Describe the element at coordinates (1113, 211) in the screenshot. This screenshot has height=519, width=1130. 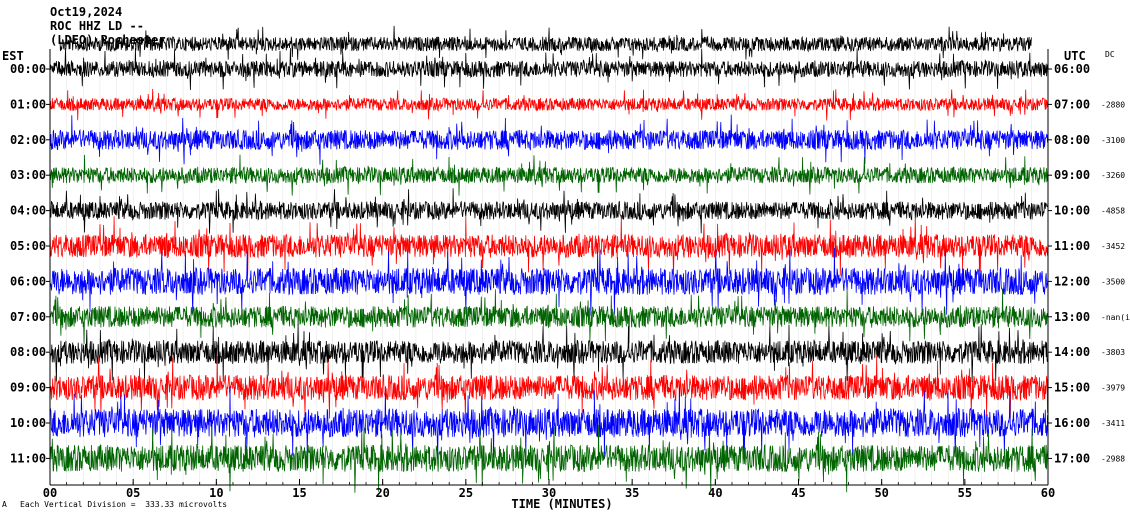
I see `dc-offset-label: -4858` at that location.